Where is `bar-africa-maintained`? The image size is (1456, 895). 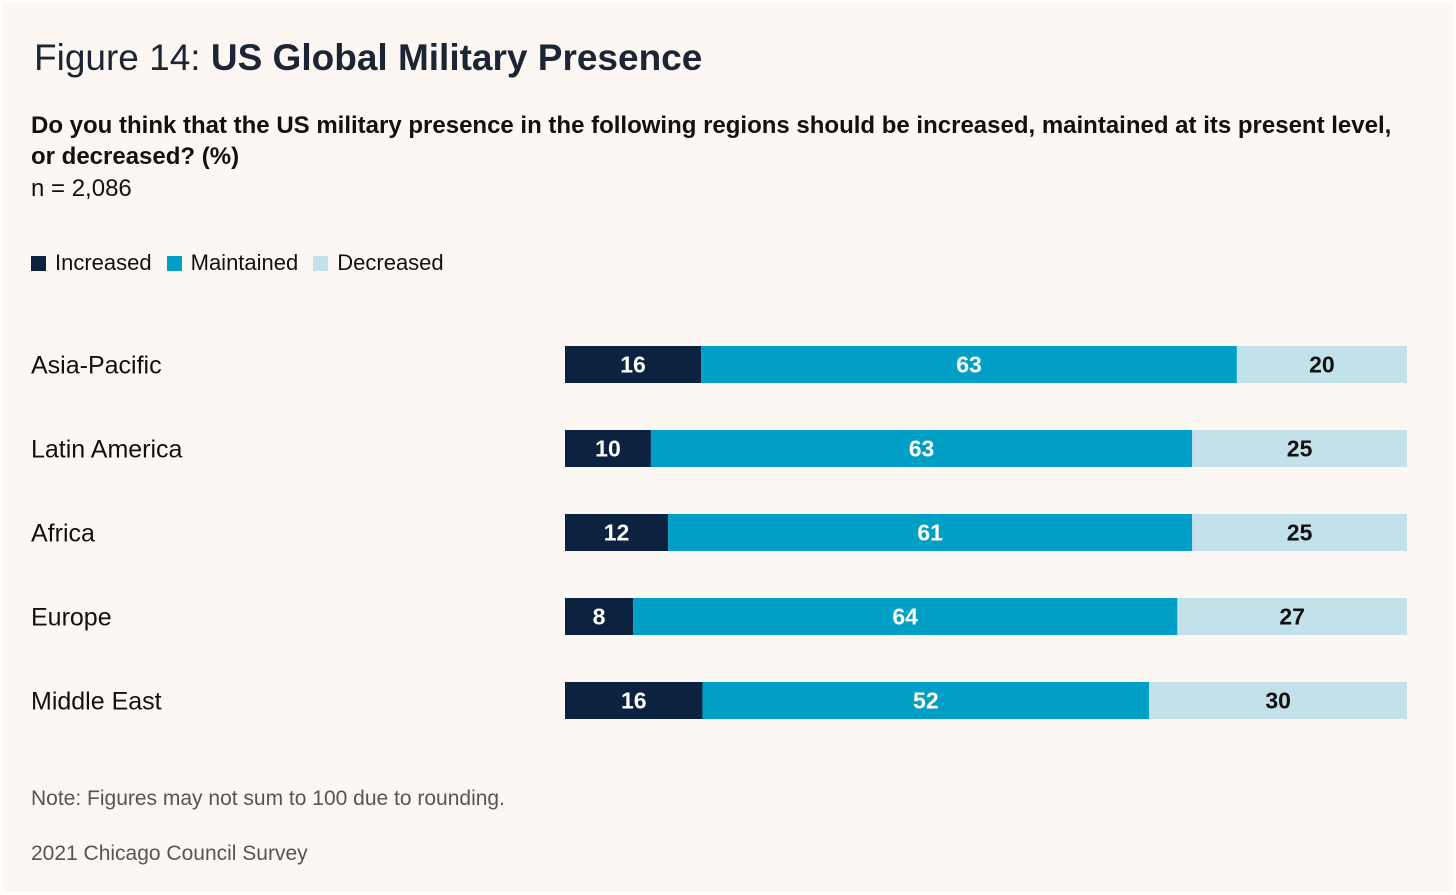
bar-africa-maintained is located at coordinates (930, 532).